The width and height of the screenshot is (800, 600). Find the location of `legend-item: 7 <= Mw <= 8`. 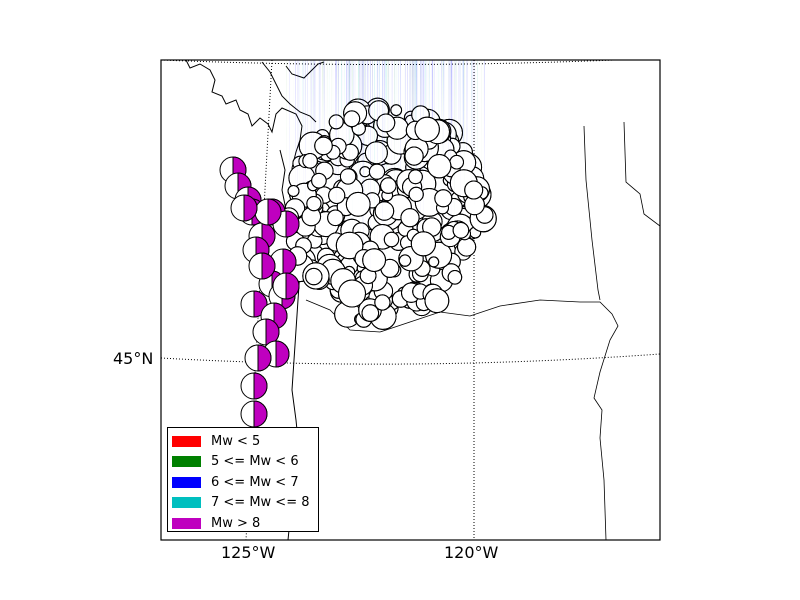

legend-item: 7 <= Mw <= 8 is located at coordinates (245, 503).